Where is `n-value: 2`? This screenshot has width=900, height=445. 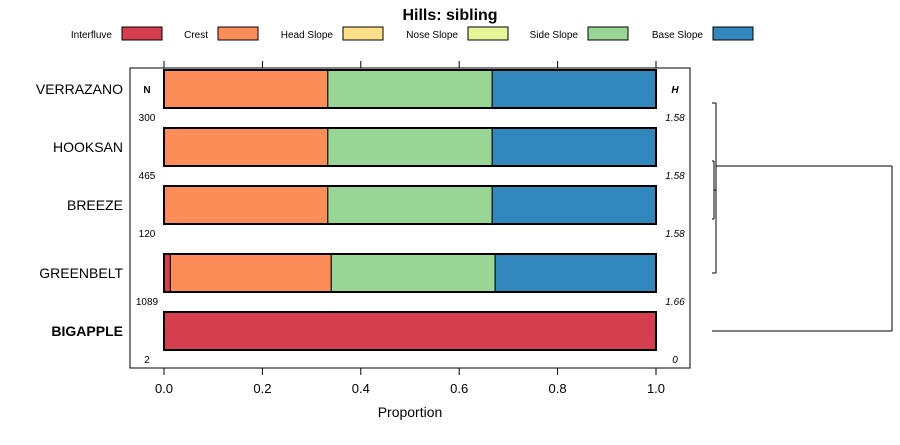 n-value: 2 is located at coordinates (147, 360).